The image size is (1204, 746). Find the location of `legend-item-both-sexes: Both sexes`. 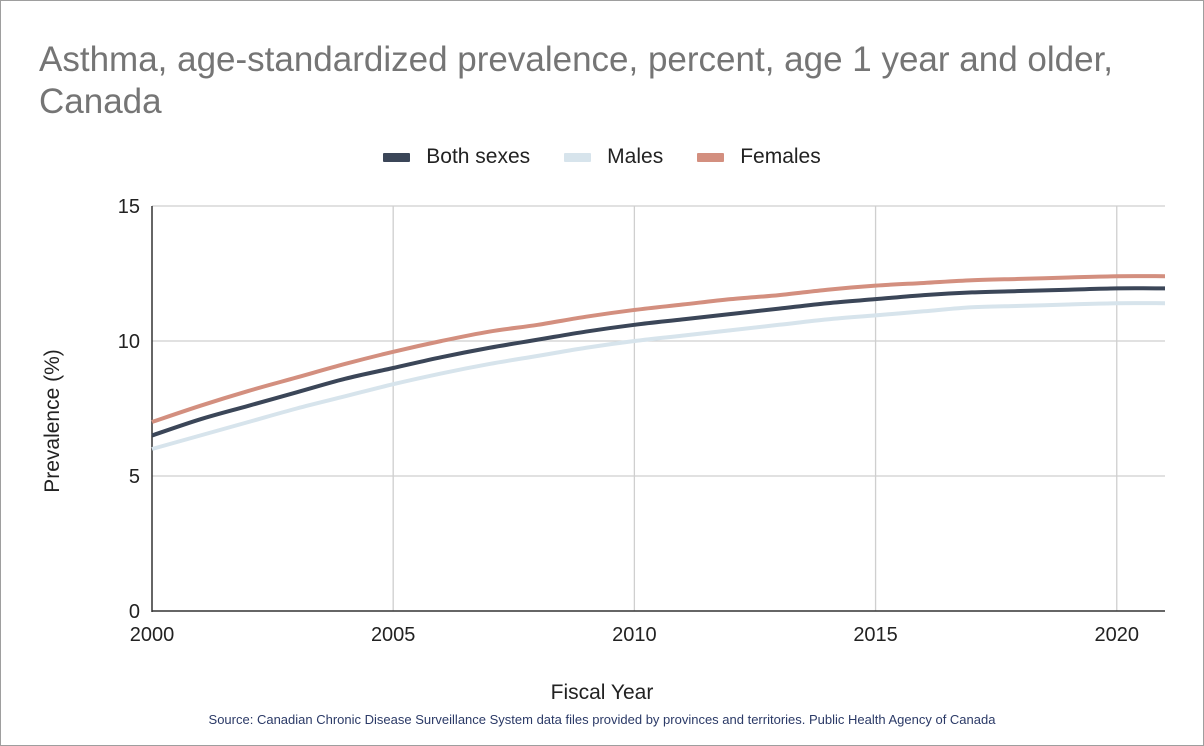

legend-item-both-sexes: Both sexes is located at coordinates (456, 157).